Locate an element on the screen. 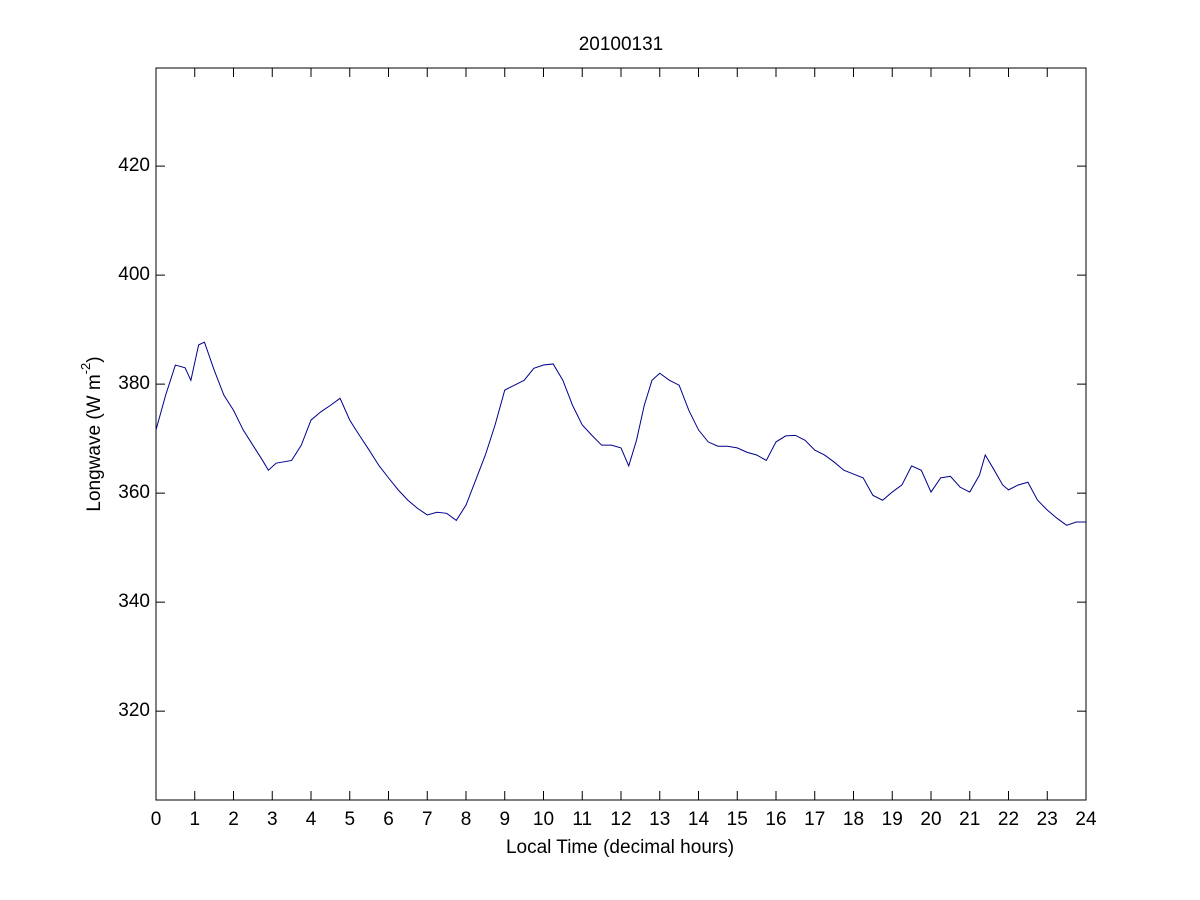  x-tick-label: 23 is located at coordinates (1047, 819).